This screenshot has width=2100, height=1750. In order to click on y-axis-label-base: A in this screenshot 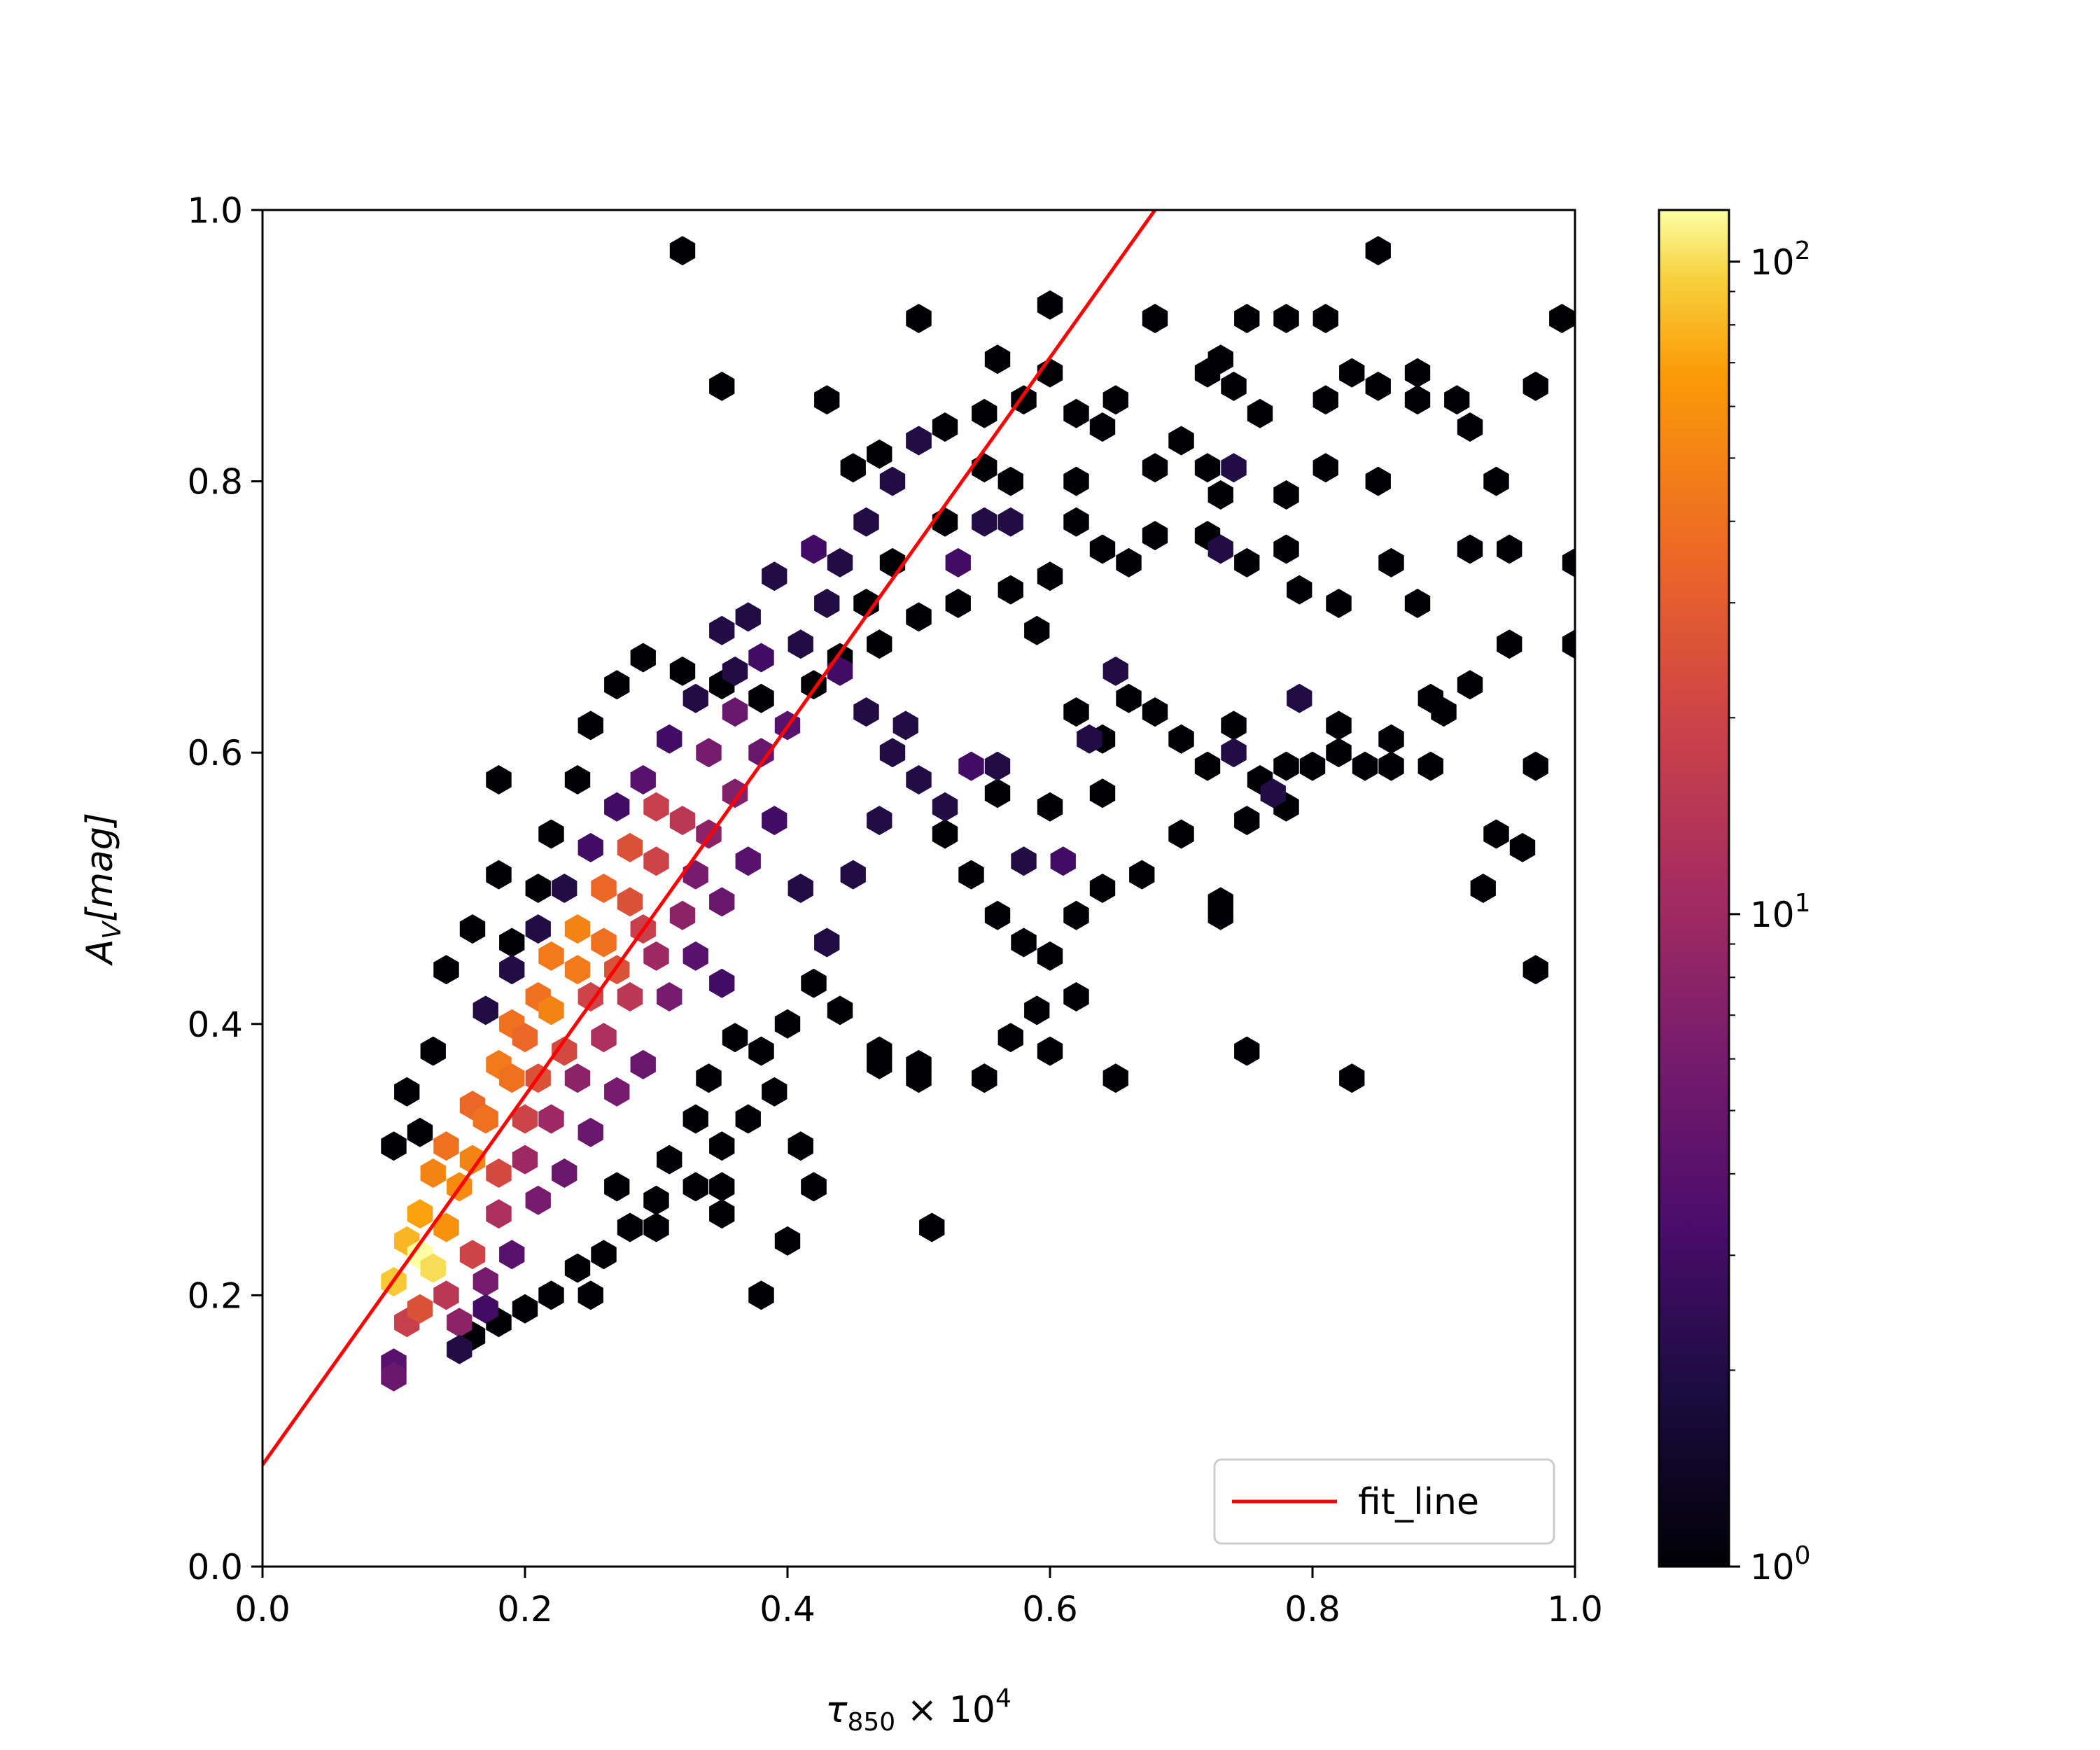, I will do `click(100, 953)`.